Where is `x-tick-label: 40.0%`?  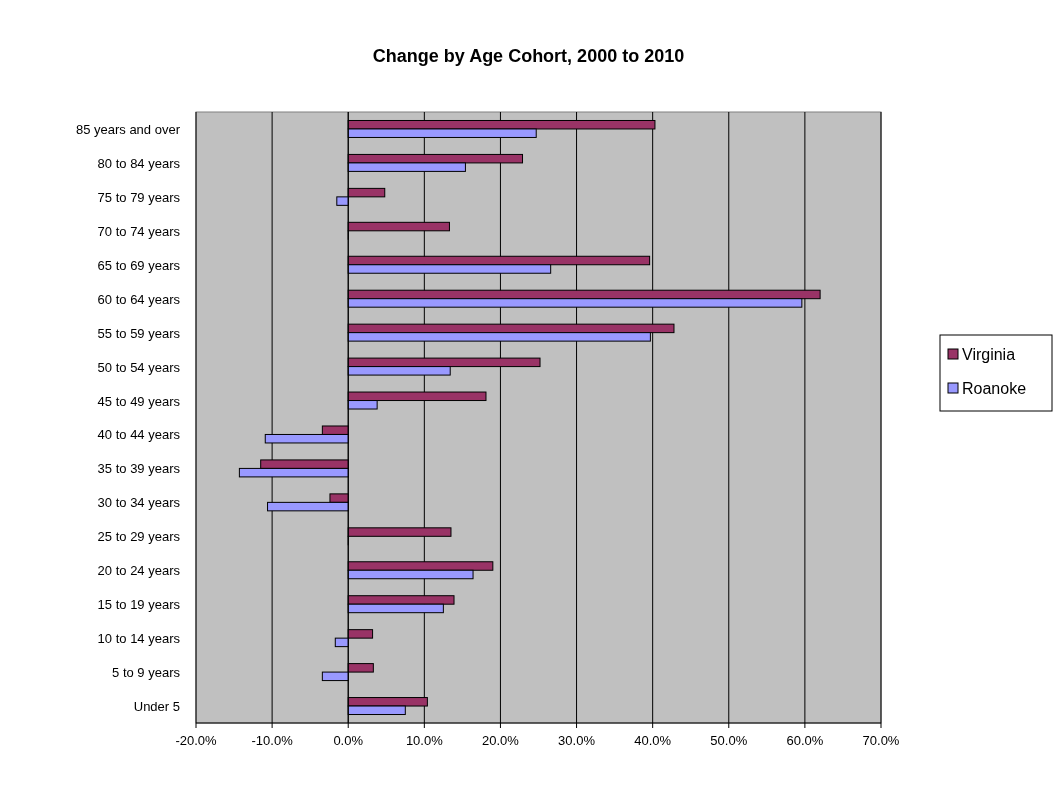
x-tick-label: 40.0% is located at coordinates (653, 740).